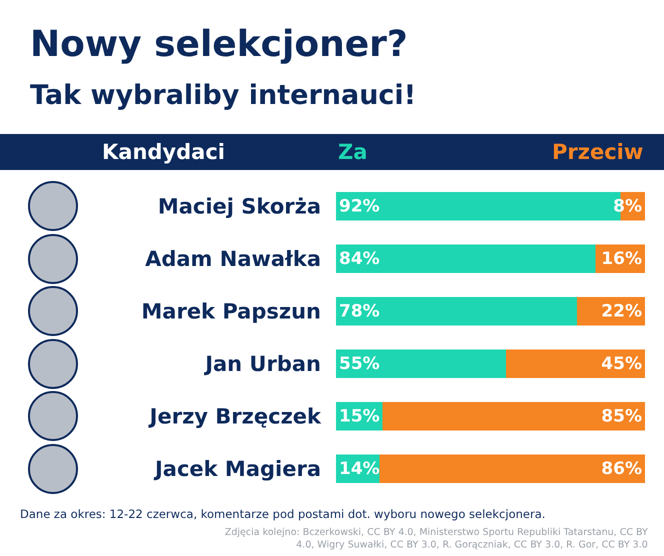 The height and width of the screenshot is (556, 664). Describe the element at coordinates (262, 364) in the screenshot. I see `y-tick-label: Jan Urban` at that location.